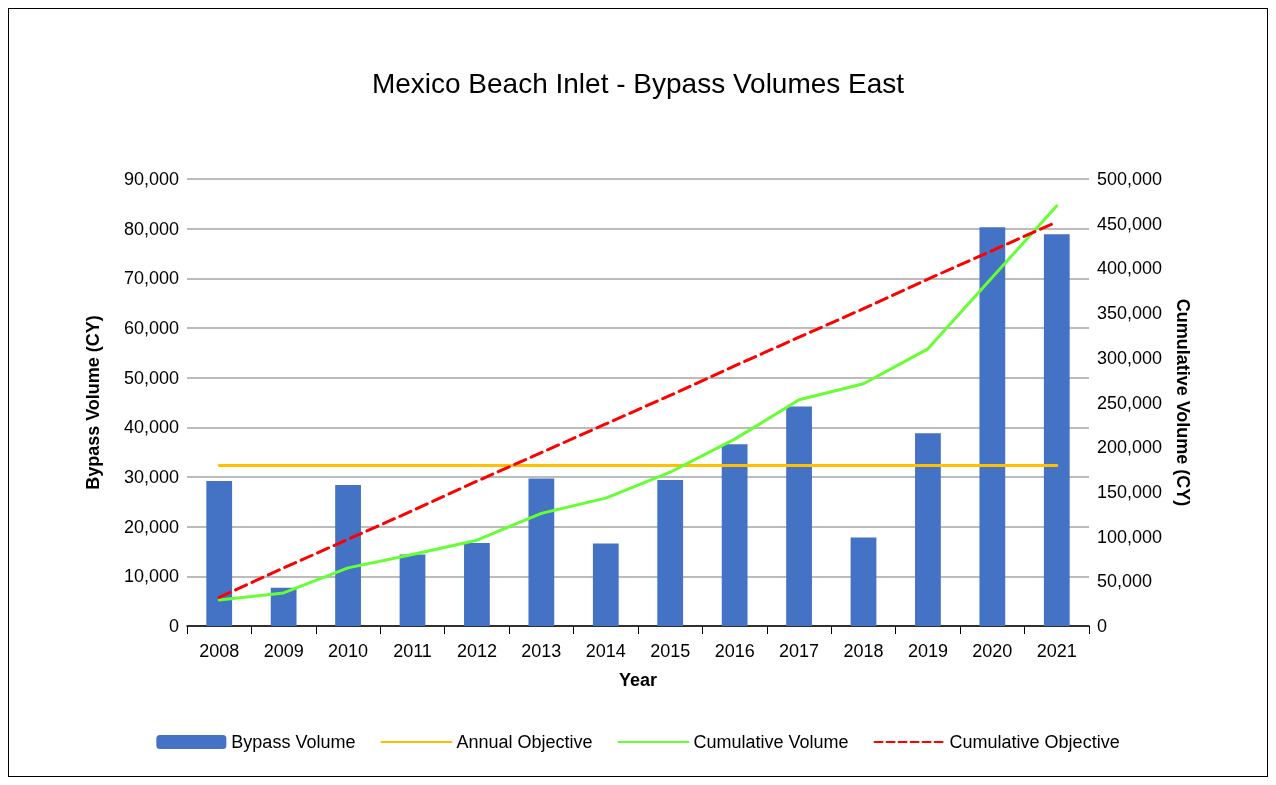 The height and width of the screenshot is (785, 1276). What do you see at coordinates (1056, 651) in the screenshot?
I see `x-tick-label: 2021` at bounding box center [1056, 651].